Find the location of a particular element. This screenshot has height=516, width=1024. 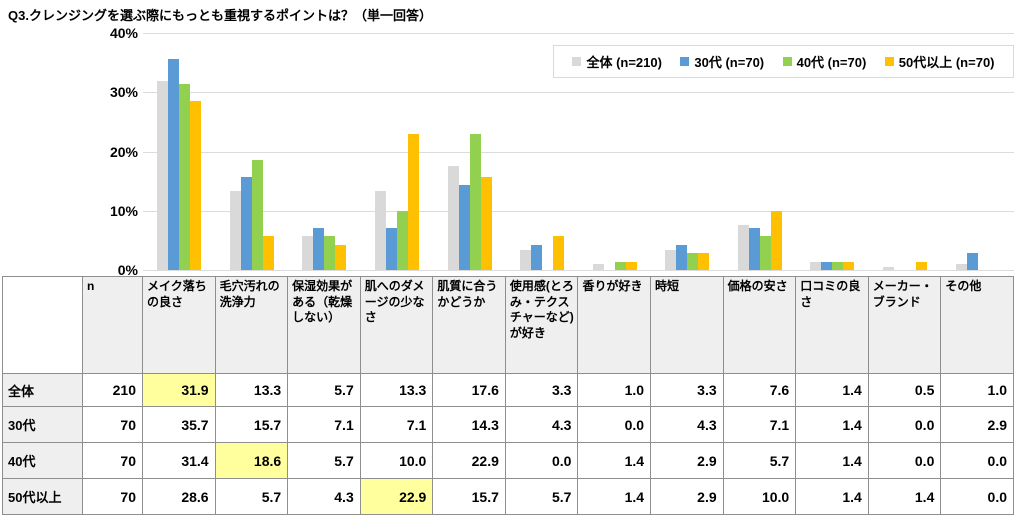

value-cell: 17.6 is located at coordinates (469, 390).